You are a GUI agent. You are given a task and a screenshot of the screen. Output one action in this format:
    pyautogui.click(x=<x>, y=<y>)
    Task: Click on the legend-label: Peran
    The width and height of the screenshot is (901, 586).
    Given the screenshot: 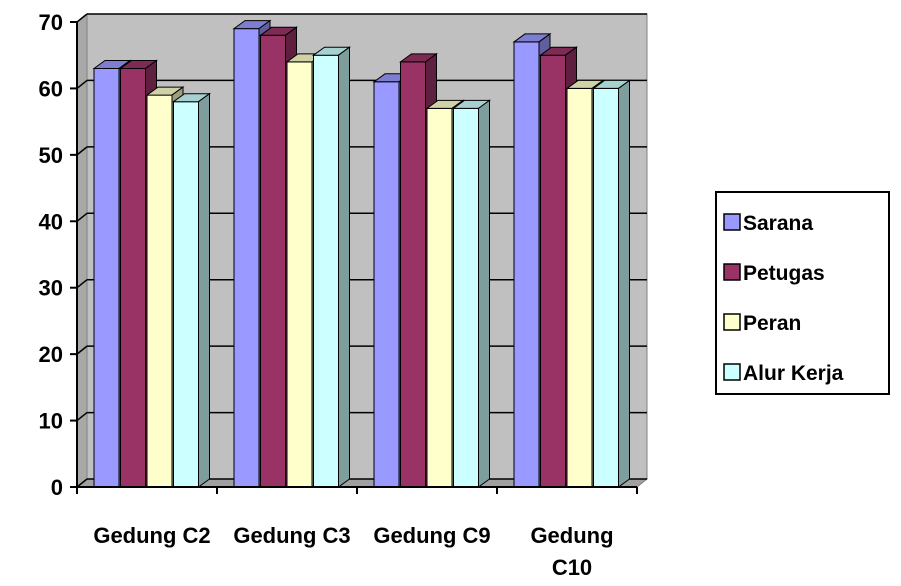 What is the action you would take?
    pyautogui.click(x=772, y=323)
    